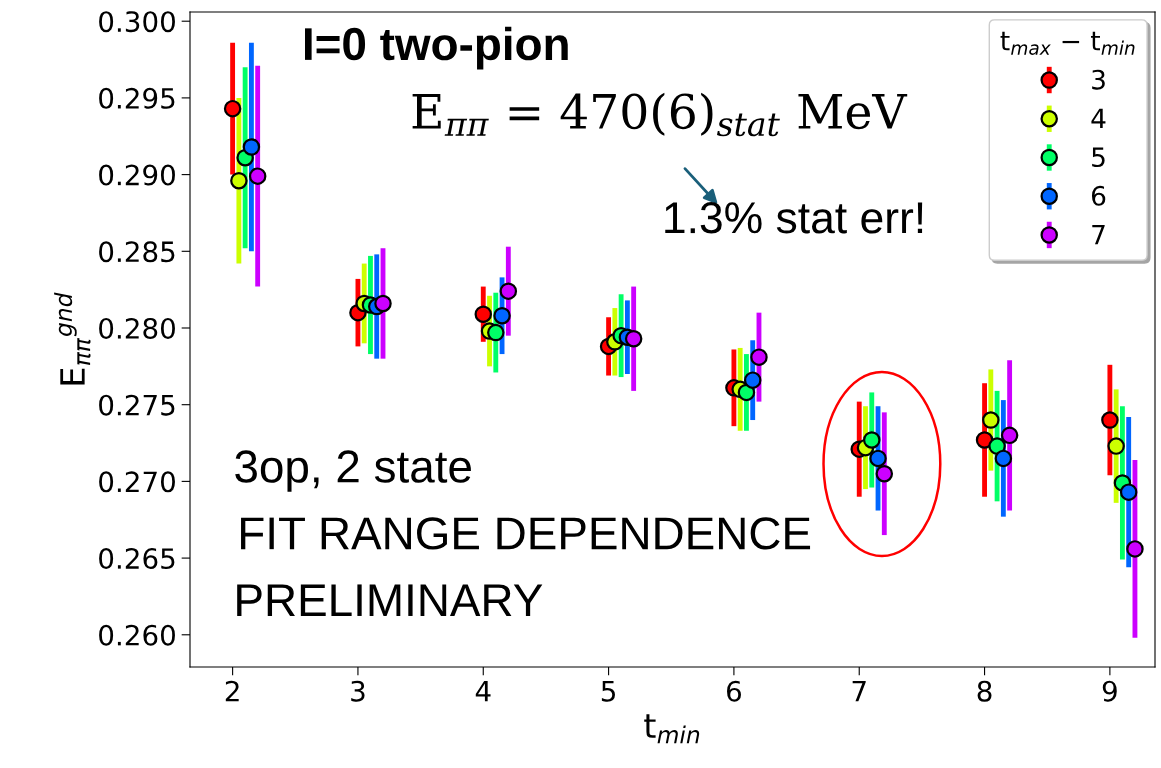 This screenshot has width=1161, height=768. Describe the element at coordinates (137, 22) in the screenshot. I see `y-tick-label: 0.300` at that location.